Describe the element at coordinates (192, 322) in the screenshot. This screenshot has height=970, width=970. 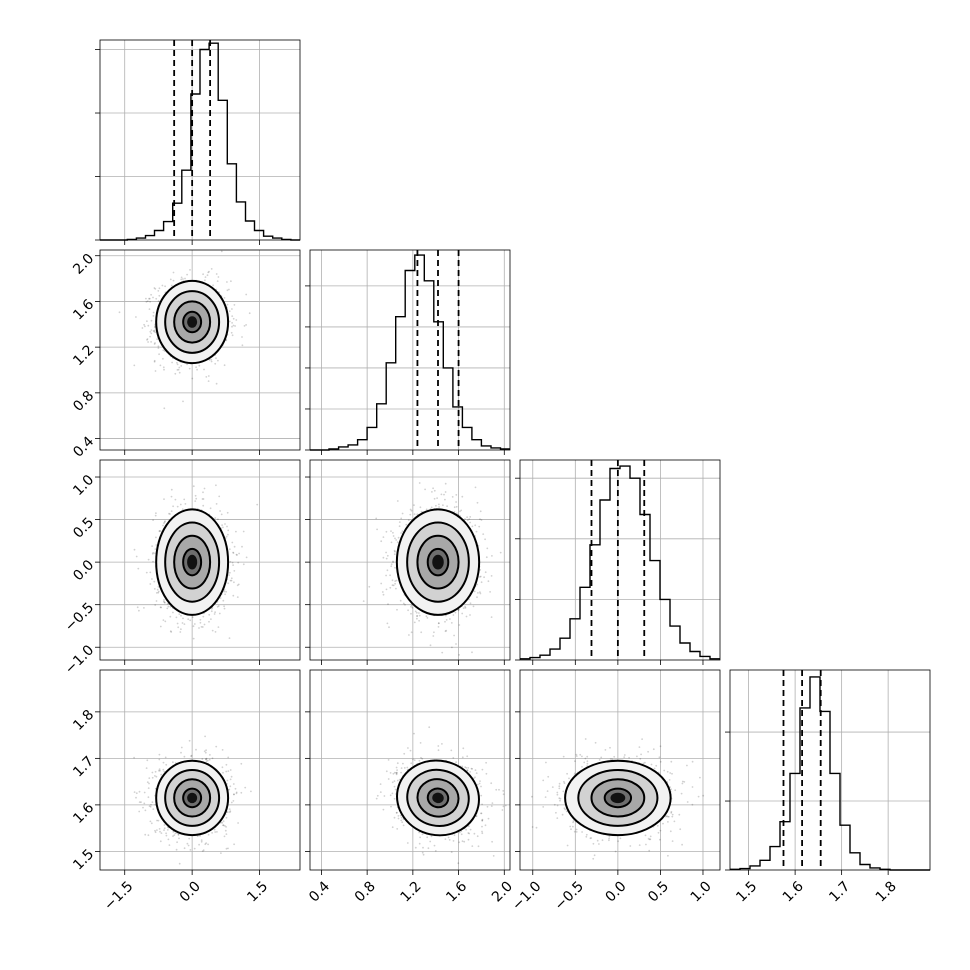
I see `density-peak` at that location.